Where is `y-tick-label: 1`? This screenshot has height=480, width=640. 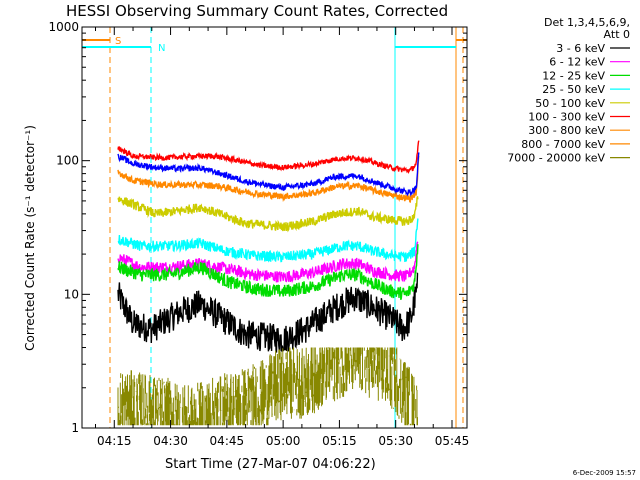
y-tick-label: 1 is located at coordinates (75, 428).